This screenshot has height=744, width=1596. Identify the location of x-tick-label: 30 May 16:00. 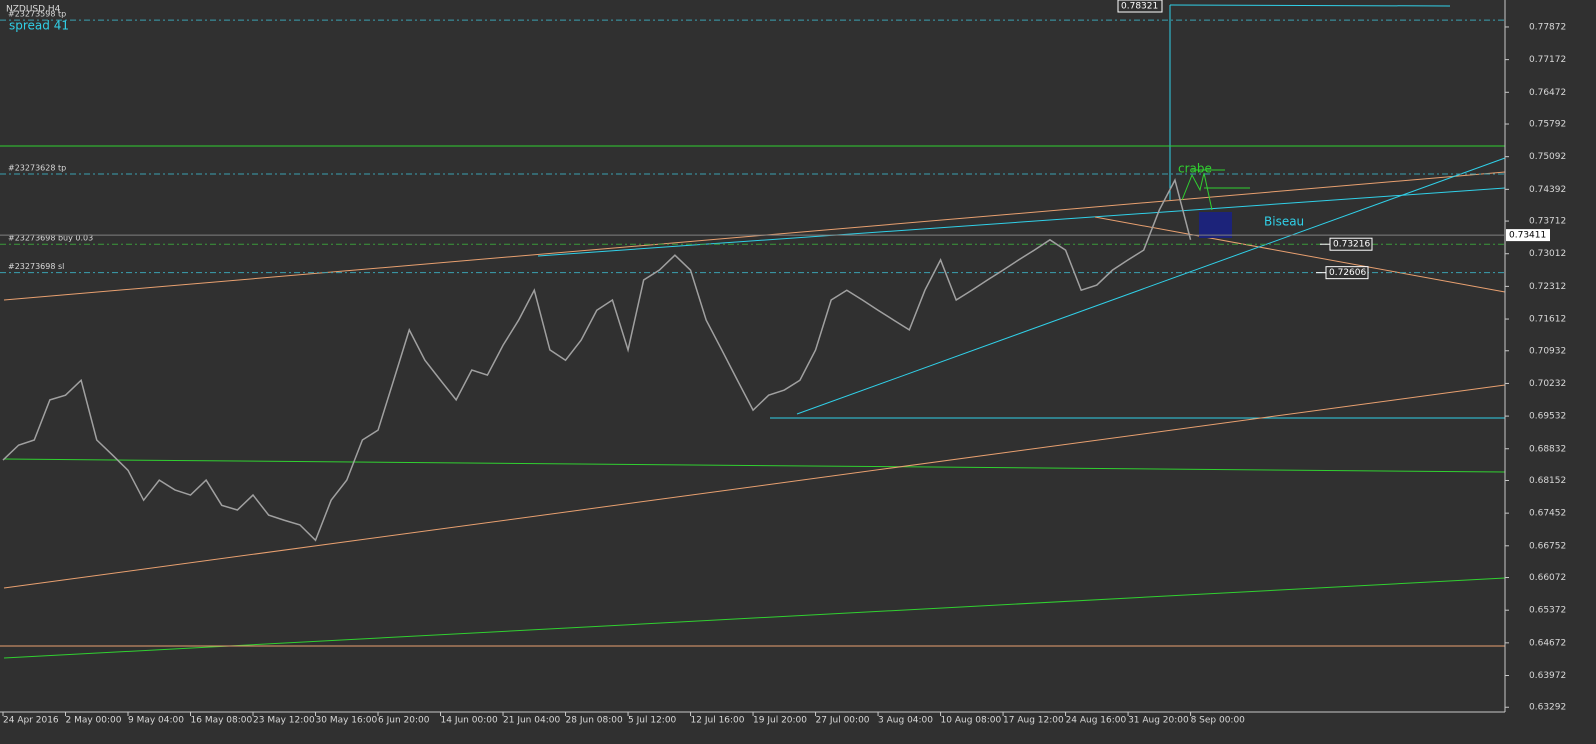
(347, 721).